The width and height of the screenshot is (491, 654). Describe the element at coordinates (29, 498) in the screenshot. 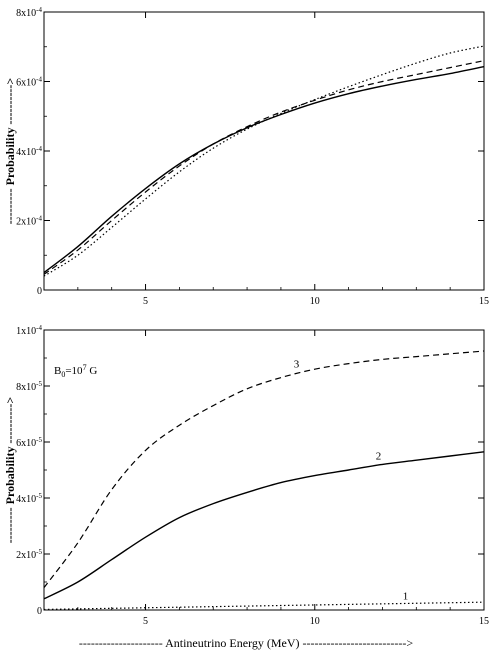

I see `y-tick-label: 4x10⁻⁵` at that location.